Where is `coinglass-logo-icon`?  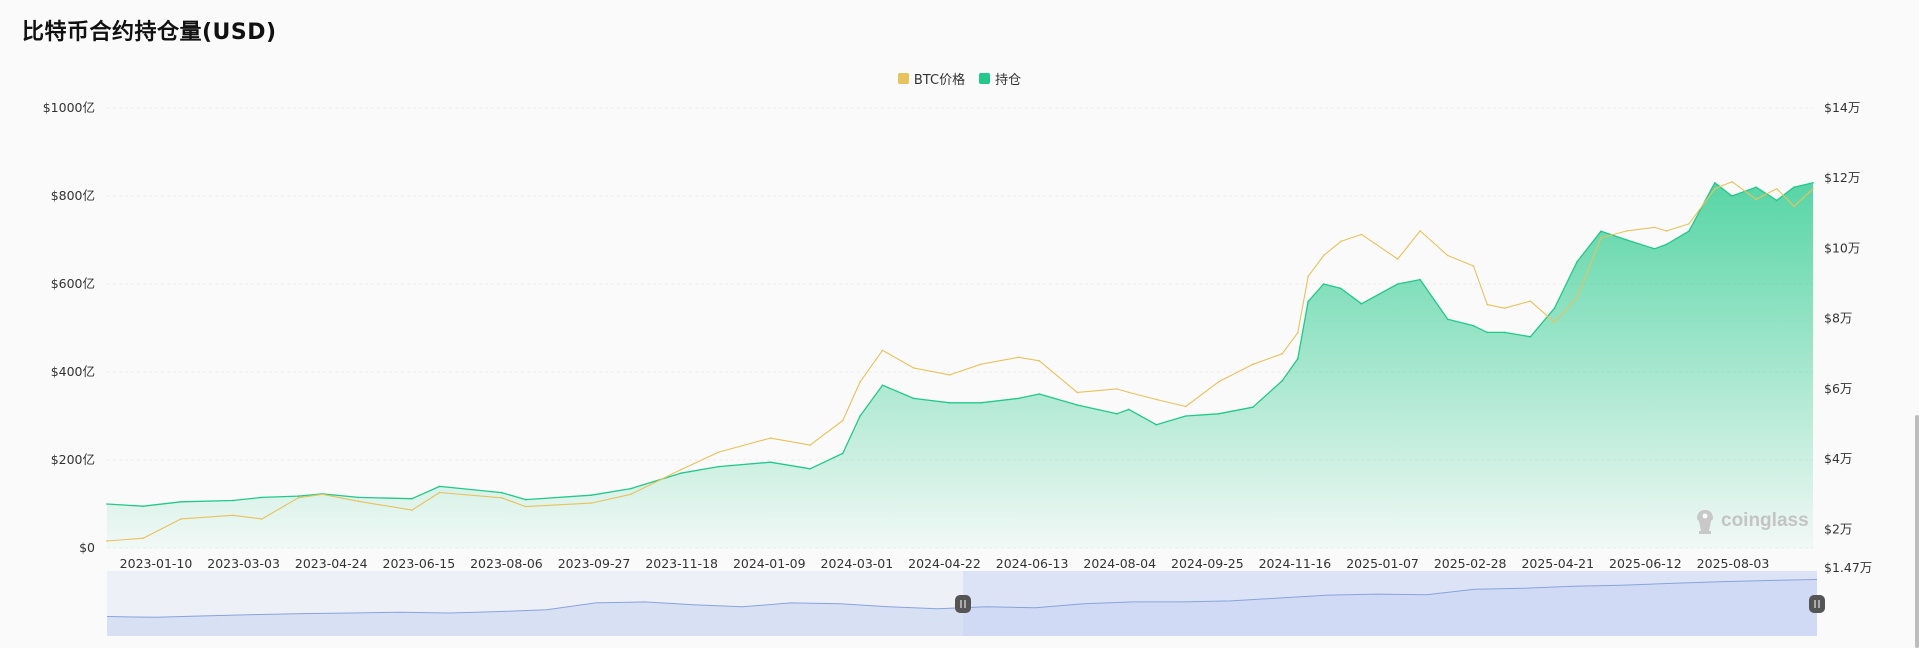
coinglass-logo-icon is located at coordinates (1705, 522).